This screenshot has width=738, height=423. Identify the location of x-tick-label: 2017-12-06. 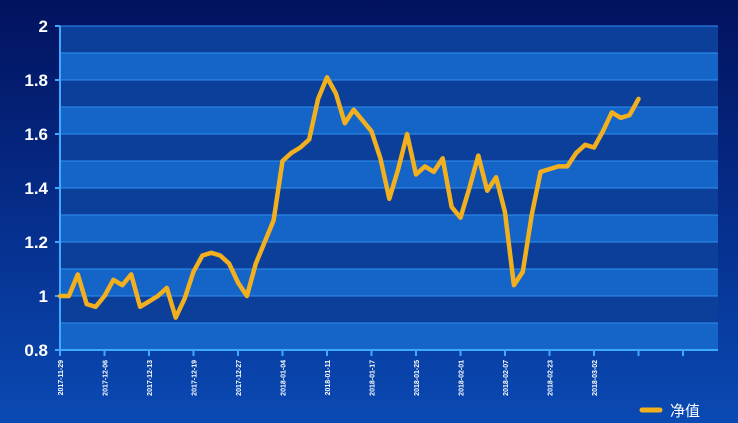
(106, 378).